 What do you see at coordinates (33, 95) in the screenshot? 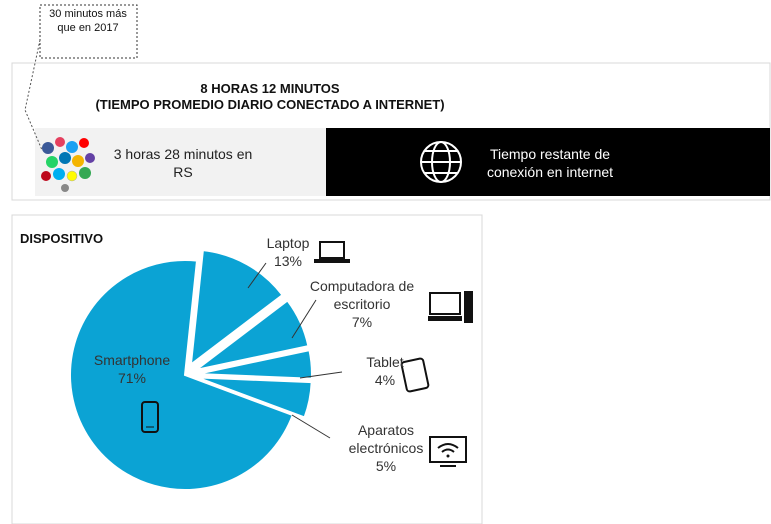
I see `callout-line` at bounding box center [33, 95].